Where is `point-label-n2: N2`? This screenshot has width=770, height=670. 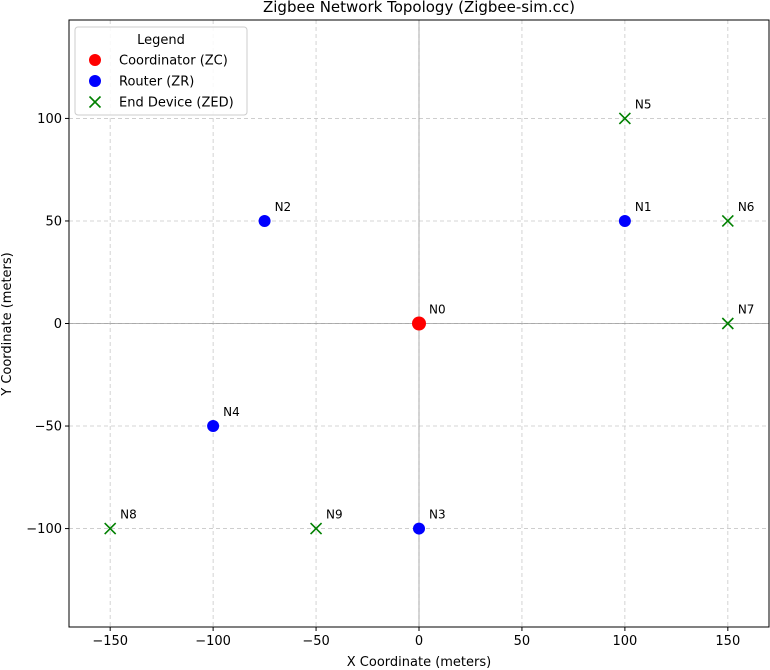 point-label-n2: N2 is located at coordinates (283, 207).